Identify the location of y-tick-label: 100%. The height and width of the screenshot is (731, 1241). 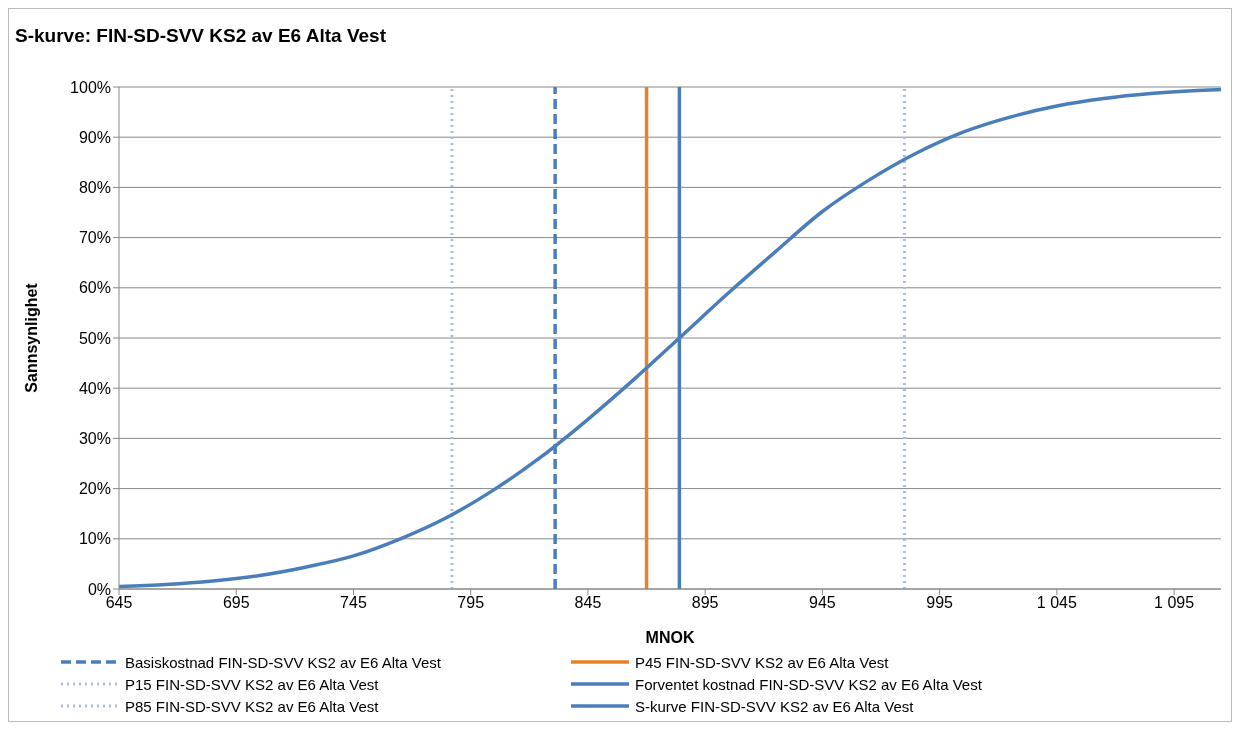
(90, 87).